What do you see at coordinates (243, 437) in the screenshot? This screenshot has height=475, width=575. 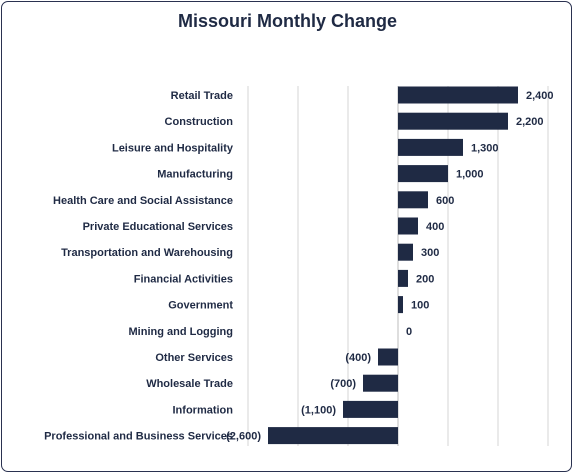 I see `value-label: (2,600)` at bounding box center [243, 437].